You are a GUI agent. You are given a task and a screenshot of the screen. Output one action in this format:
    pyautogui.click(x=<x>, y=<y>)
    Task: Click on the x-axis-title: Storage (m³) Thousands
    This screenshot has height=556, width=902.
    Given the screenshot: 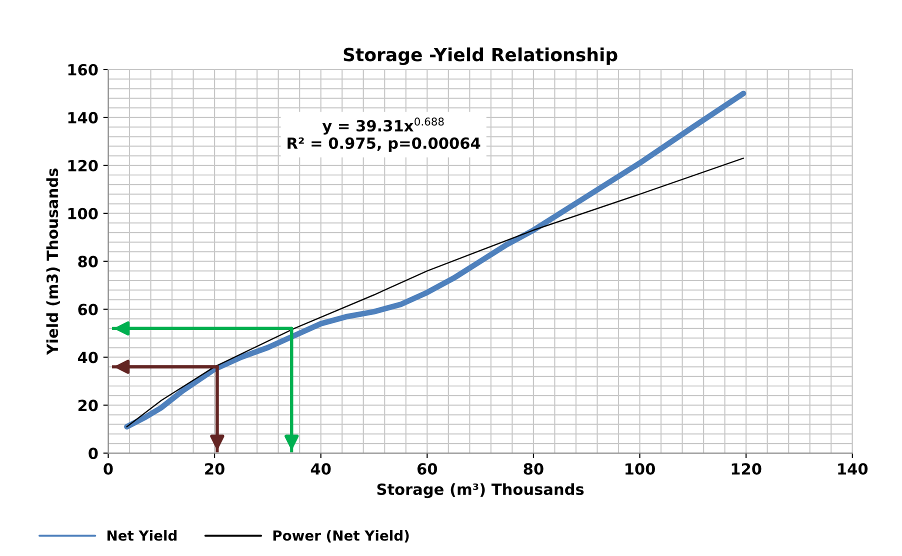 What is the action you would take?
    pyautogui.click(x=480, y=490)
    